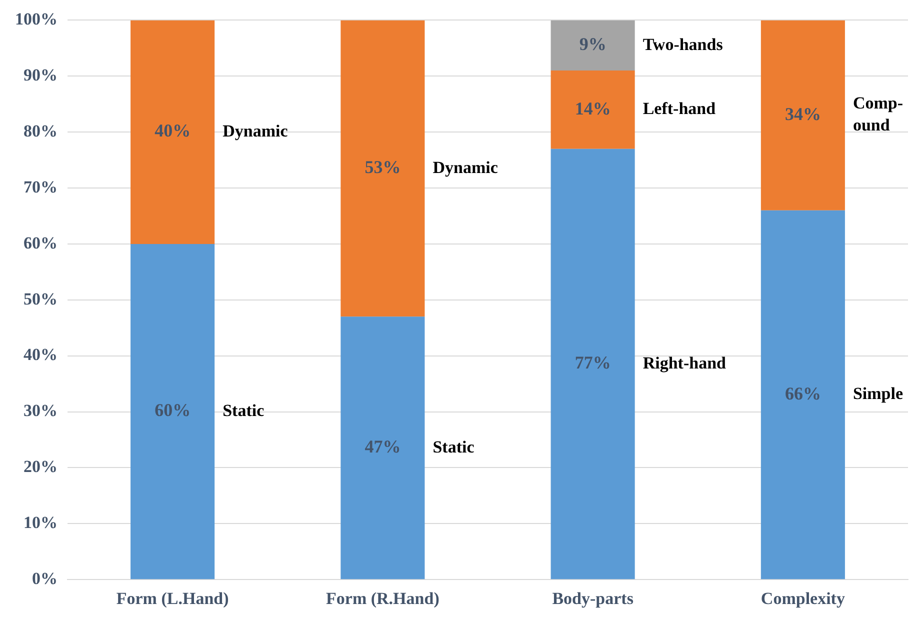 The height and width of the screenshot is (625, 918). I want to click on data-label: 60%, so click(172, 410).